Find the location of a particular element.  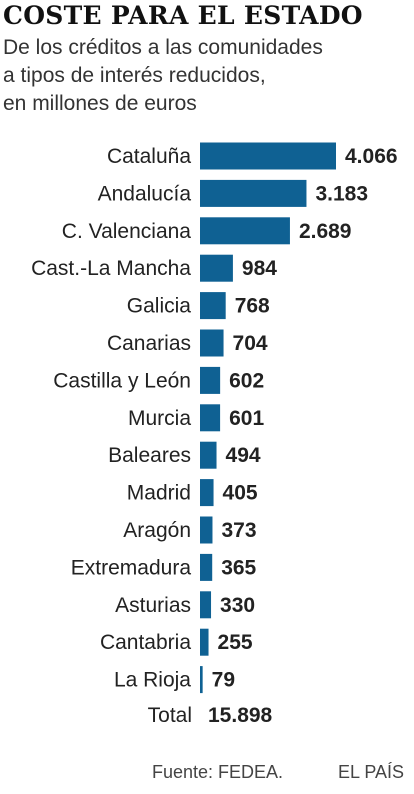

footer: Fuente: FEDEA. EL PAÍS is located at coordinates (207, 772).